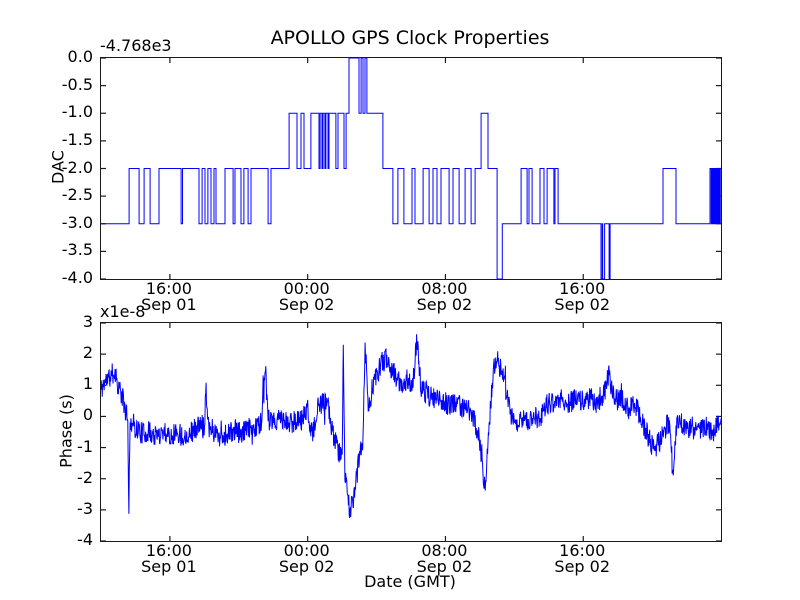 The width and height of the screenshot is (800, 600). I want to click on y-tick-label: 1, so click(87, 384).